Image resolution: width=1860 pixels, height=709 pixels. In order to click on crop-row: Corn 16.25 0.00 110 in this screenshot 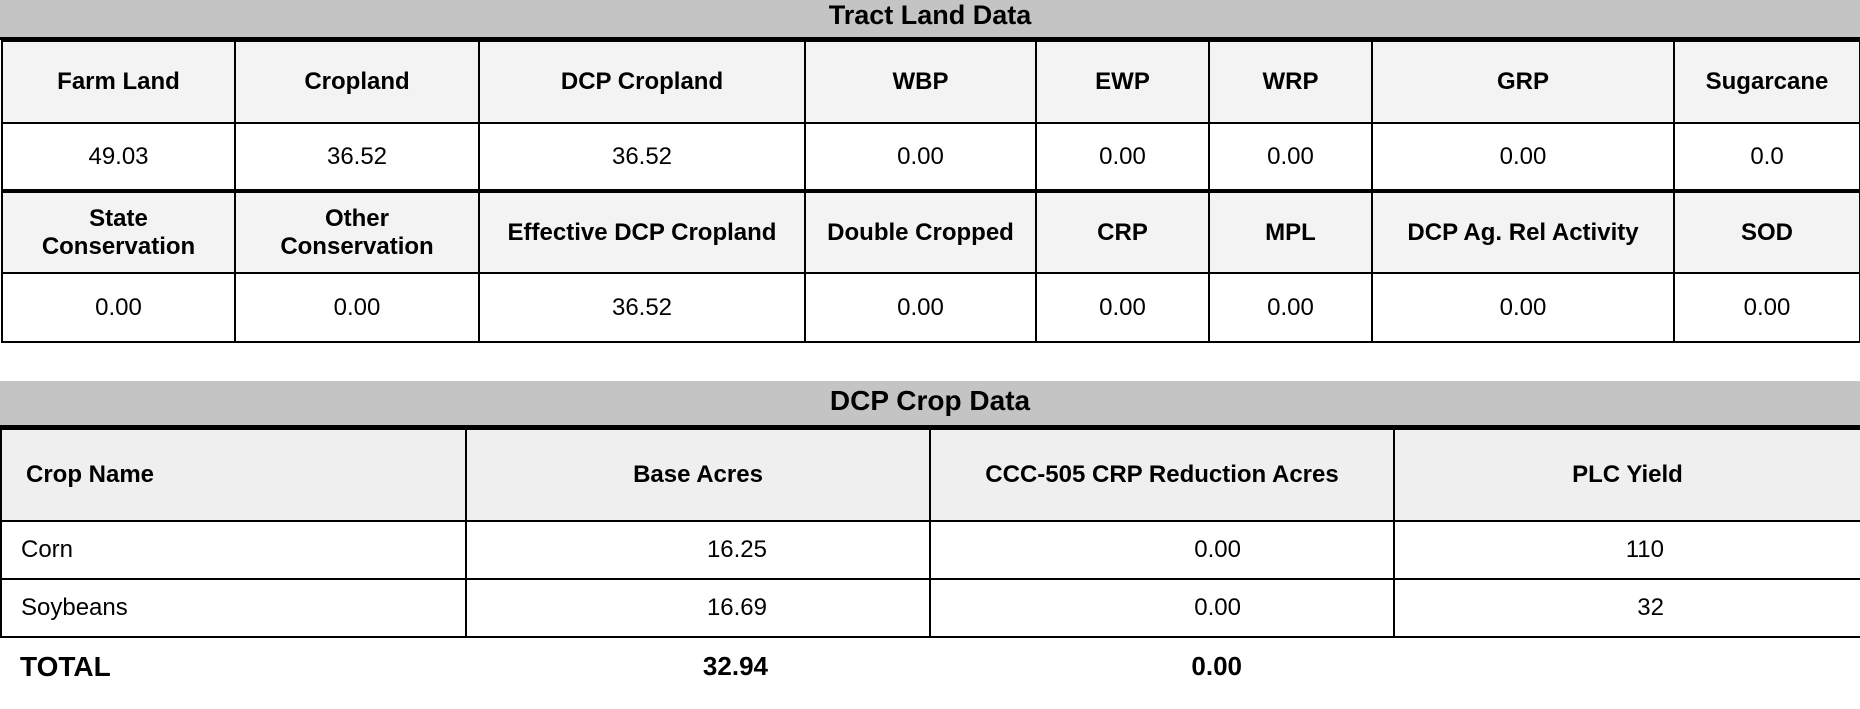, I will do `click(930, 550)`.